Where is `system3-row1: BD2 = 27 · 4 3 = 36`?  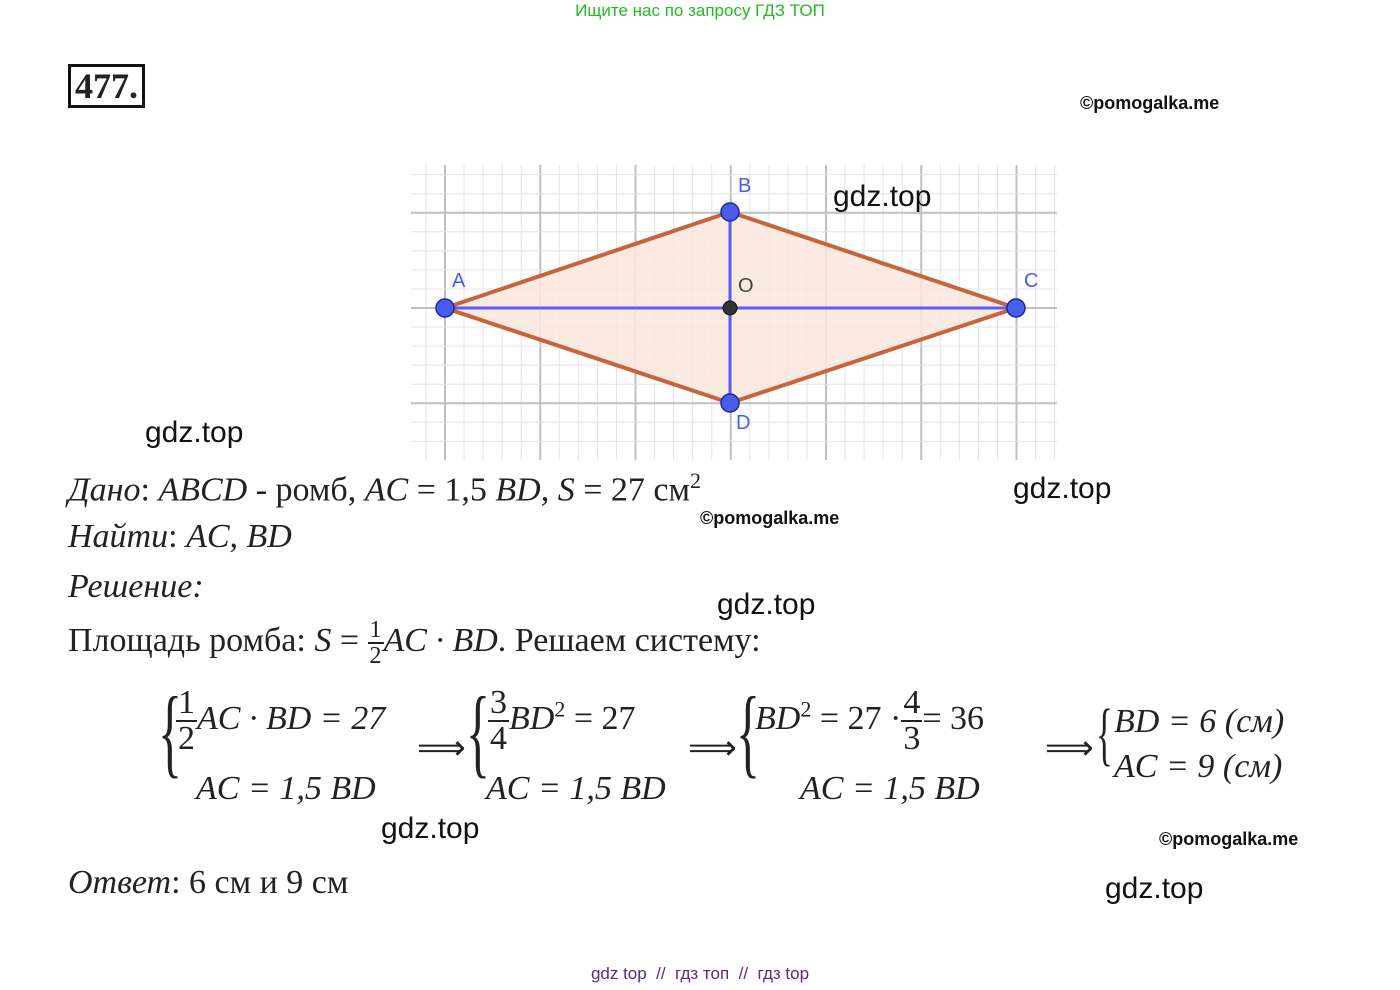
system3-row1: BD2 = 27 · 4 3 = 36 is located at coordinates (869, 721).